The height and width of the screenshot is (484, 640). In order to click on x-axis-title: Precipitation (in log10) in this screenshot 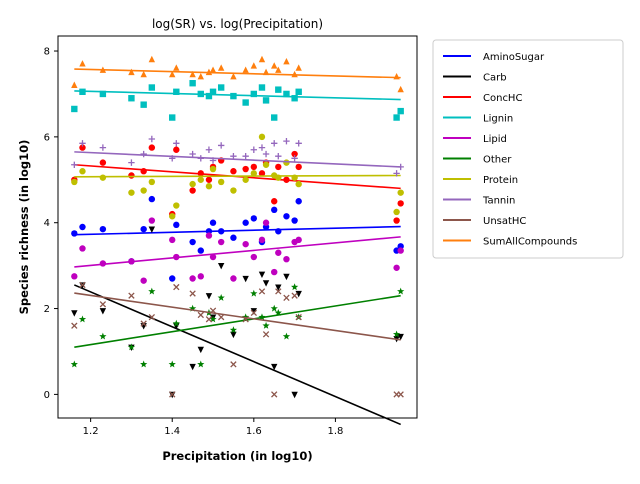, I will do `click(237, 456)`.